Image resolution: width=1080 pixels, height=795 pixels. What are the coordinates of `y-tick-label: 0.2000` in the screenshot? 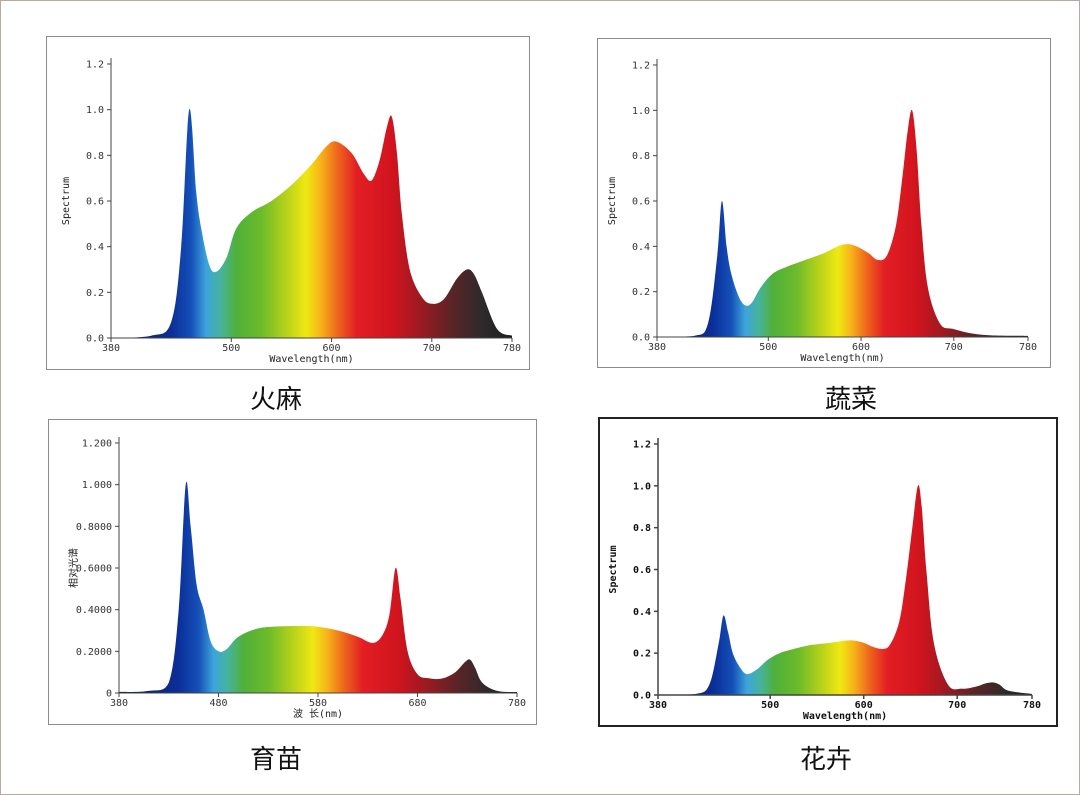 It's located at (94, 652).